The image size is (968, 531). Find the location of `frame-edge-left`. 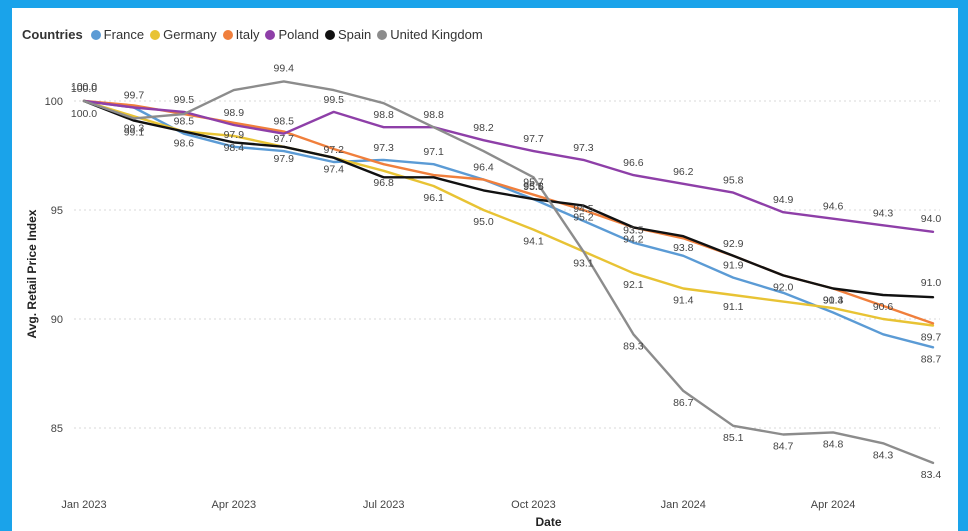

frame-edge-left is located at coordinates (6, 265).